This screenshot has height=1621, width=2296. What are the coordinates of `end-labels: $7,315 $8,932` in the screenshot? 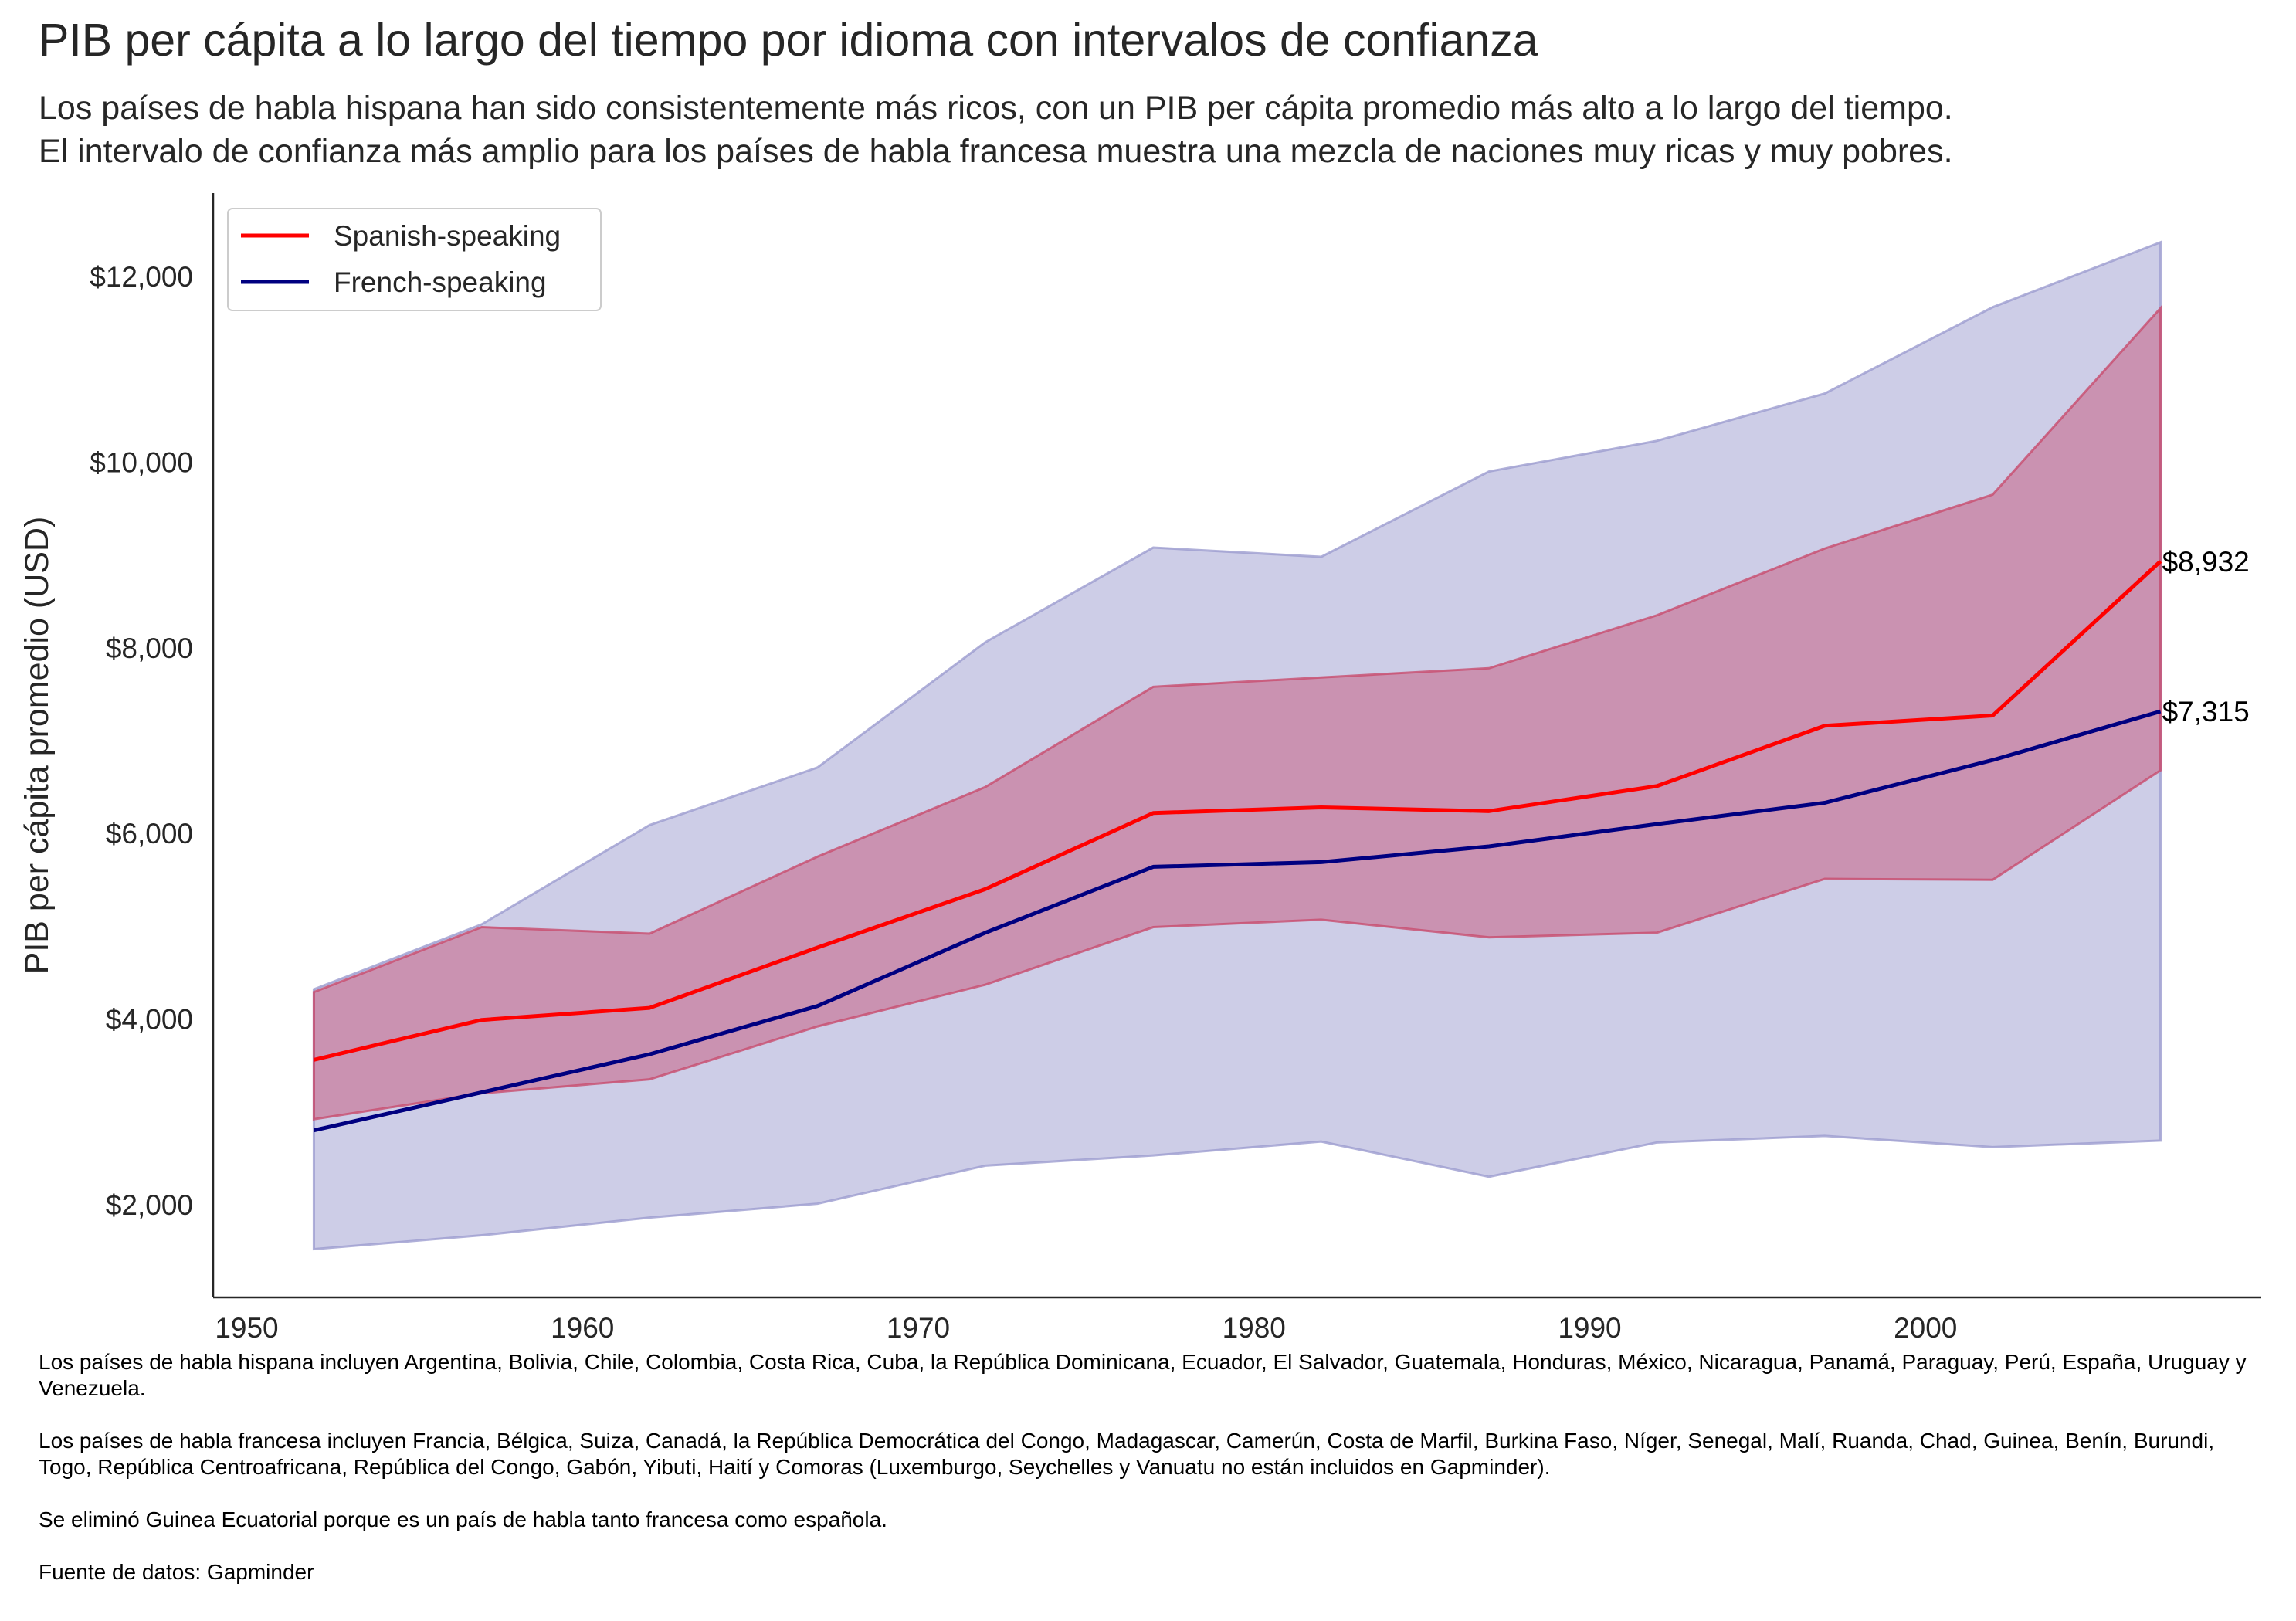 It's located at (2206, 636).